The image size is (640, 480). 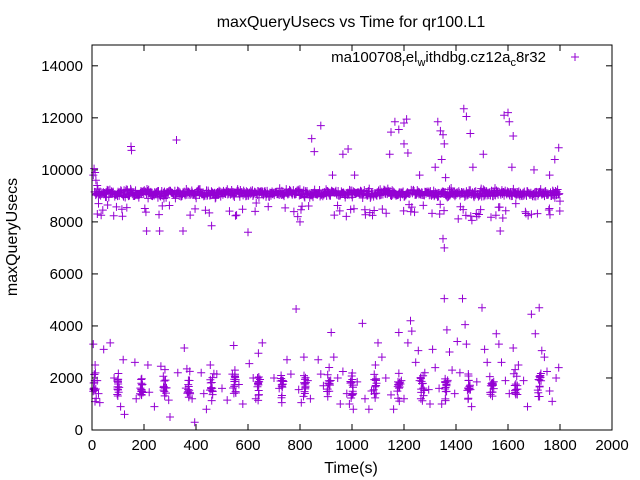 What do you see at coordinates (62, 66) in the screenshot?
I see `y-tick-label: 14000` at bounding box center [62, 66].